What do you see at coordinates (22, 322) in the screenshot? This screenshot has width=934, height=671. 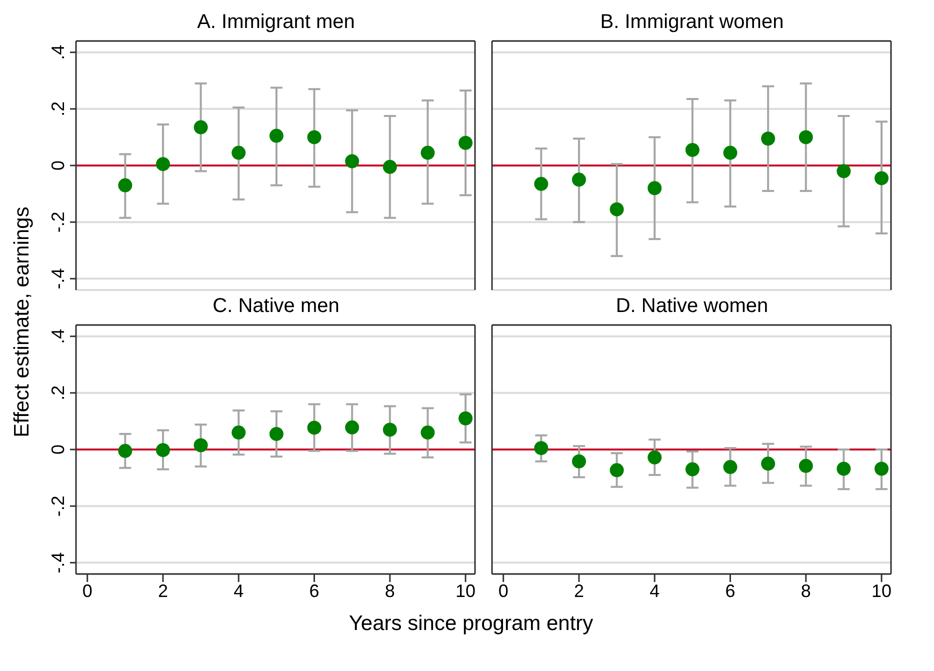 I see `y-axis-title: Effect estimate, earnings` at bounding box center [22, 322].